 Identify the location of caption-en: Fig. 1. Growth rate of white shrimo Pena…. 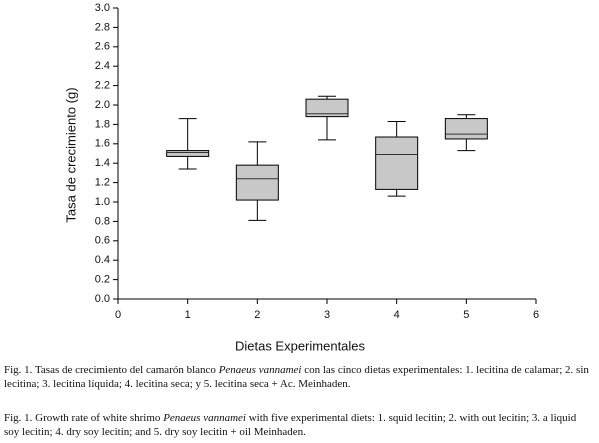
(299, 425).